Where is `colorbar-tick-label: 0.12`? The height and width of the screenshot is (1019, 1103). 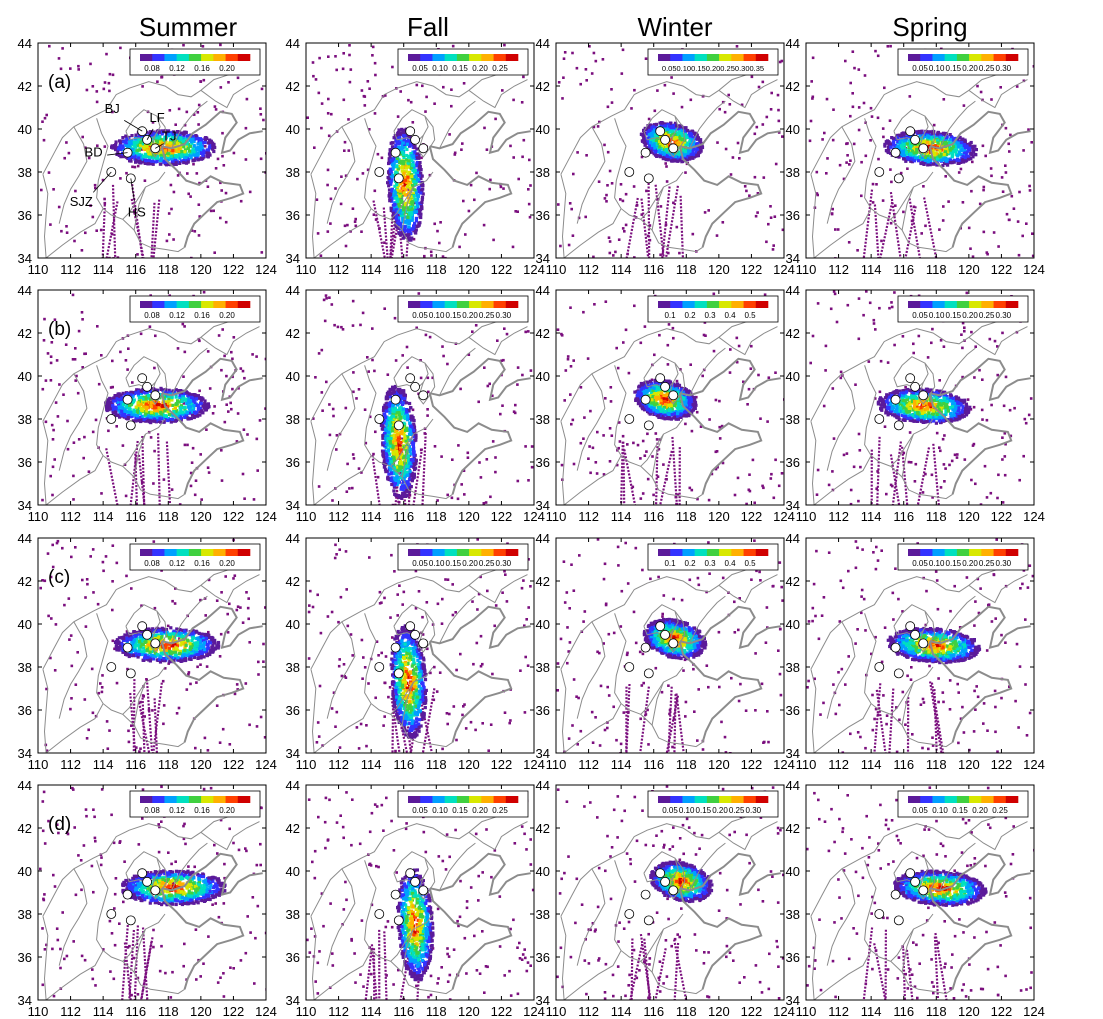
colorbar-tick-label: 0.12 is located at coordinates (177, 315).